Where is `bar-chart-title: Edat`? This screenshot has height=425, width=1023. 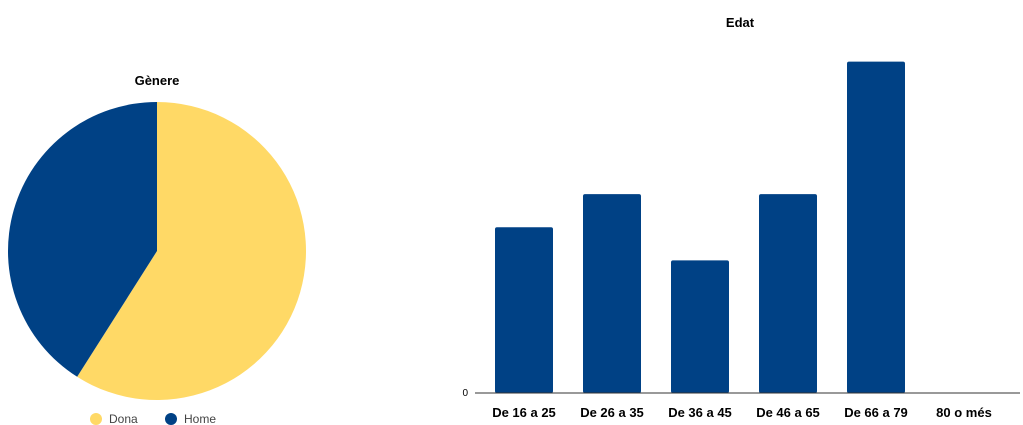
bar-chart-title: Edat is located at coordinates (740, 22).